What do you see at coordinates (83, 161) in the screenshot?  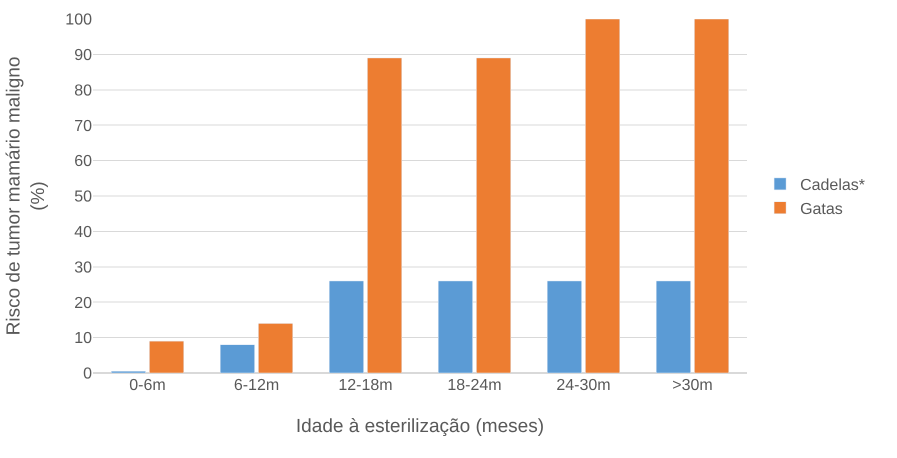 I see `y-tick-label: 60` at bounding box center [83, 161].